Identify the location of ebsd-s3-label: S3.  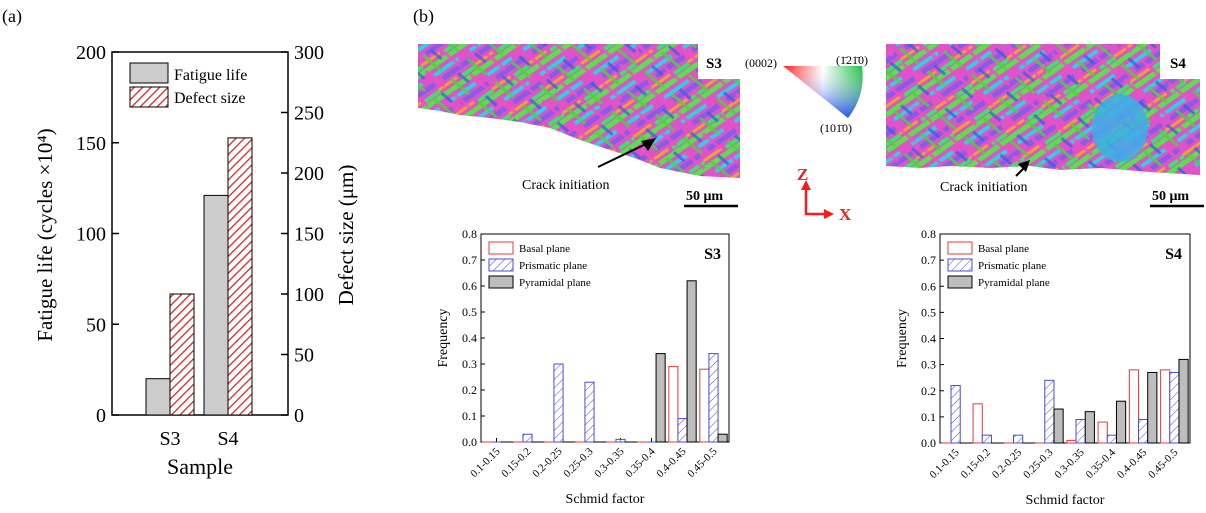
(714, 64).